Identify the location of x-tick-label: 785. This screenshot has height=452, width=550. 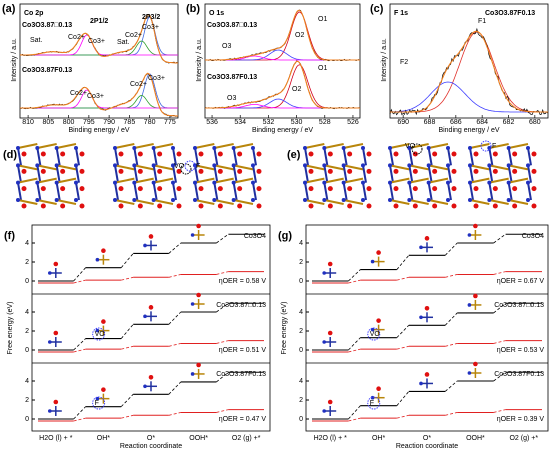
(130, 122).